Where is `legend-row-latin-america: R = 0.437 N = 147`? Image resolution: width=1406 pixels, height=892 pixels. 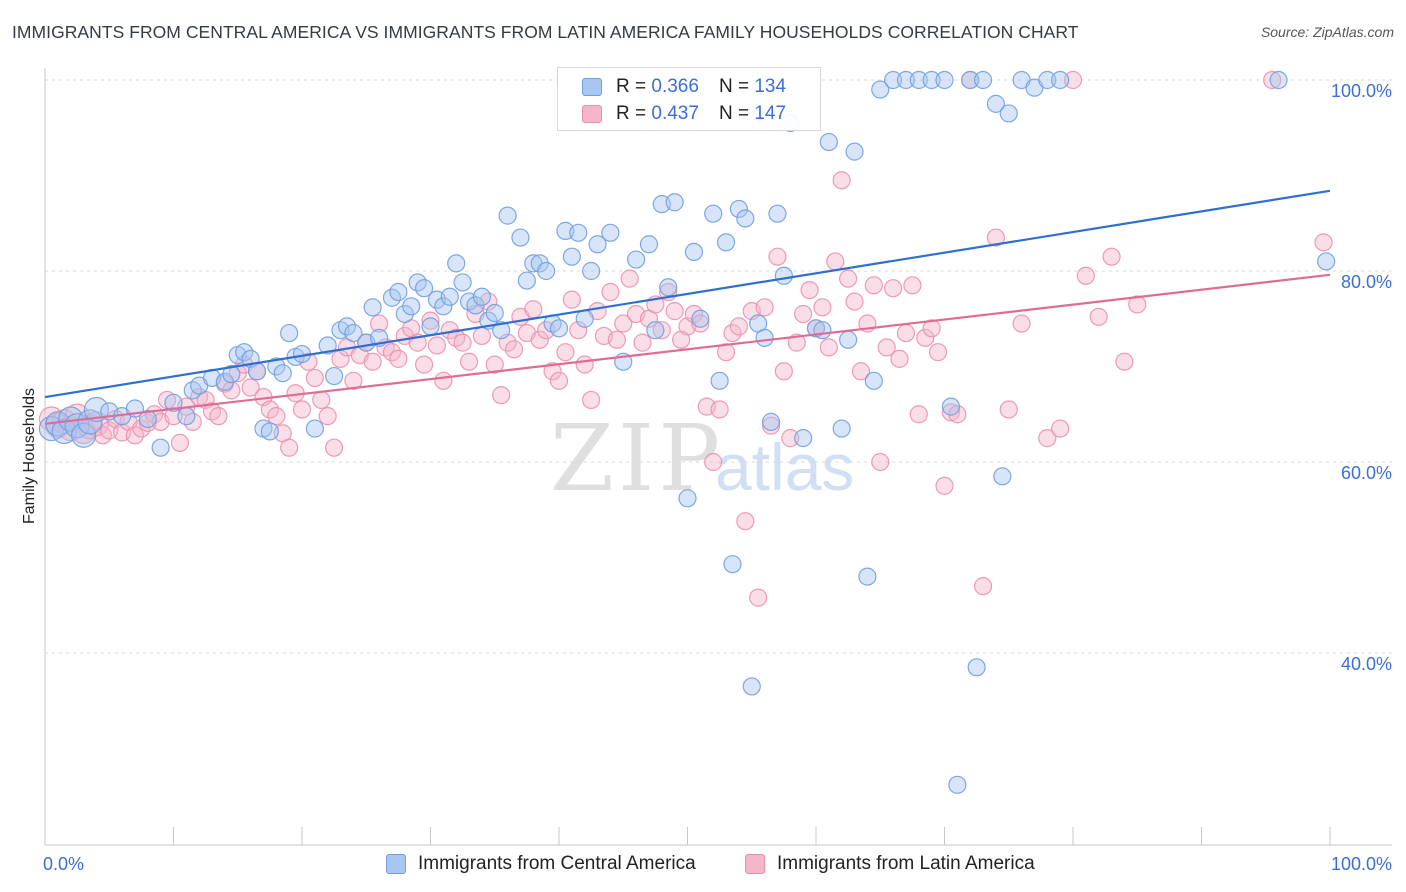 legend-row-latin-america: R = 0.437 N = 147 is located at coordinates (684, 114).